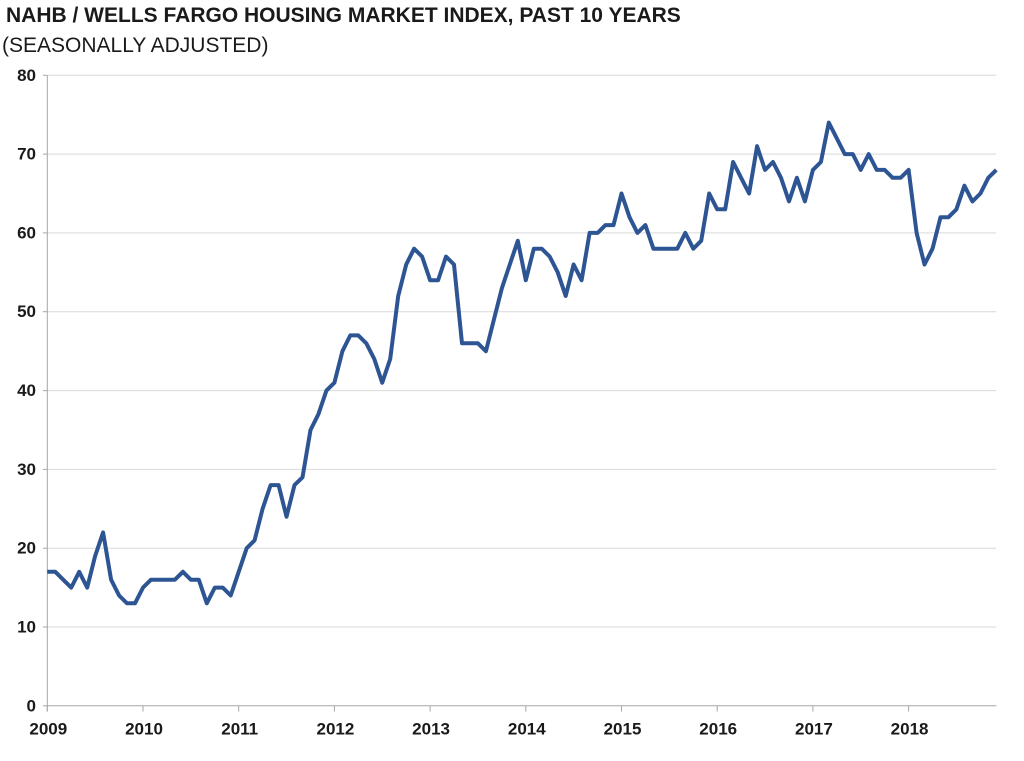 Image resolution: width=1024 pixels, height=761 pixels. What do you see at coordinates (26, 469) in the screenshot?
I see `svg-text: 30` at bounding box center [26, 469].